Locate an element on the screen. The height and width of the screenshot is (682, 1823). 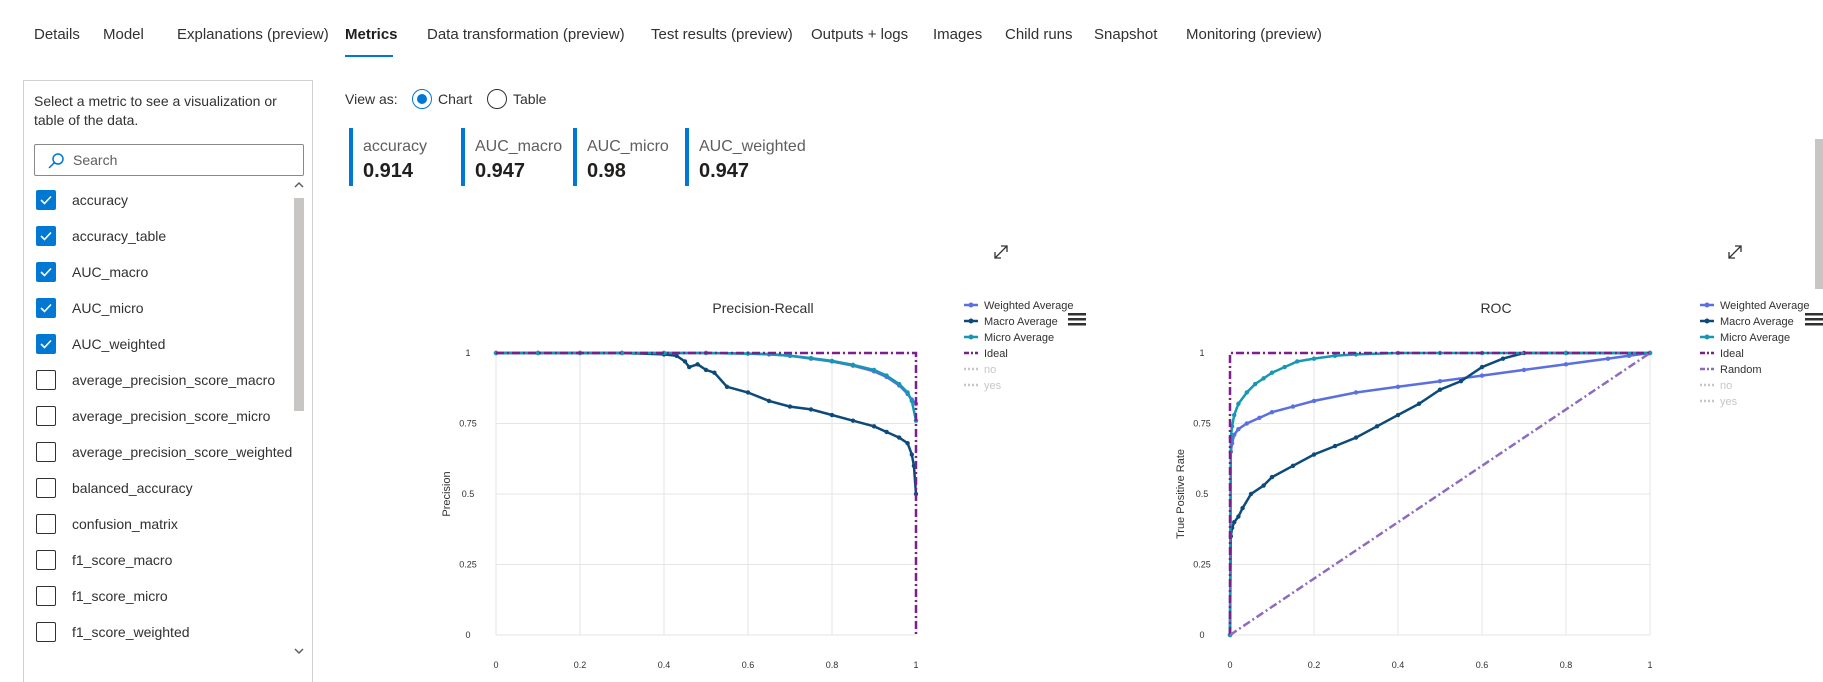
metric-list-item: f1_score_macro is located at coordinates (163, 560).